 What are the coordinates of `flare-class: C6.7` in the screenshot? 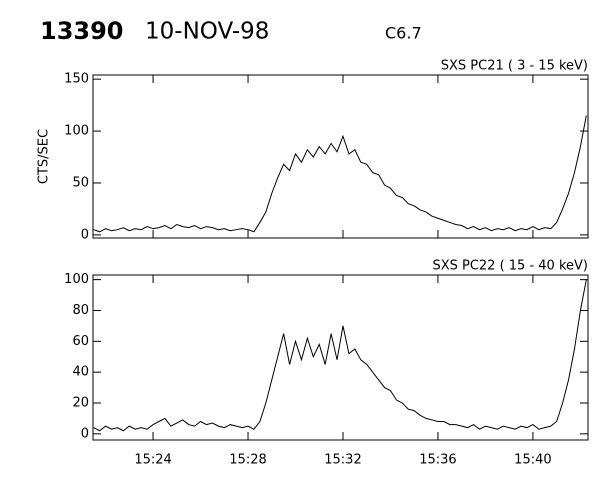 It's located at (403, 33).